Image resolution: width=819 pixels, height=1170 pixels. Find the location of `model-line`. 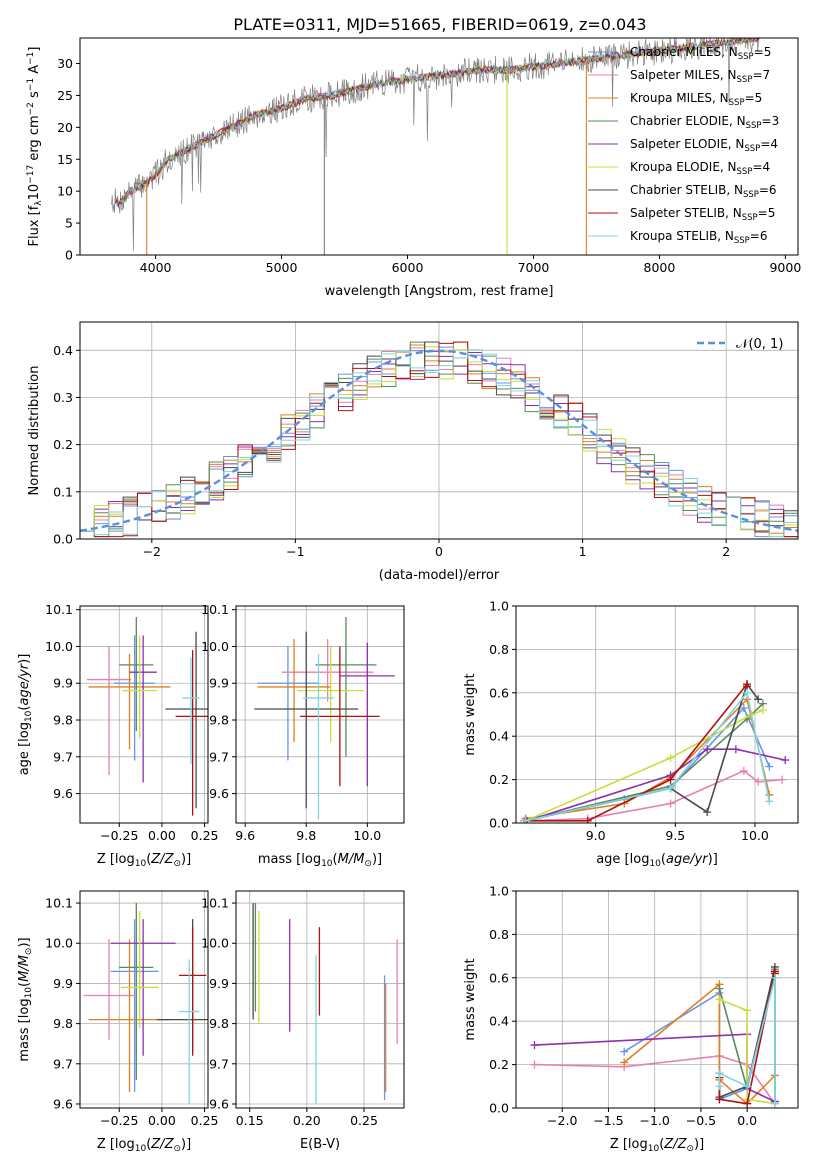

model-line is located at coordinates (435, 123).